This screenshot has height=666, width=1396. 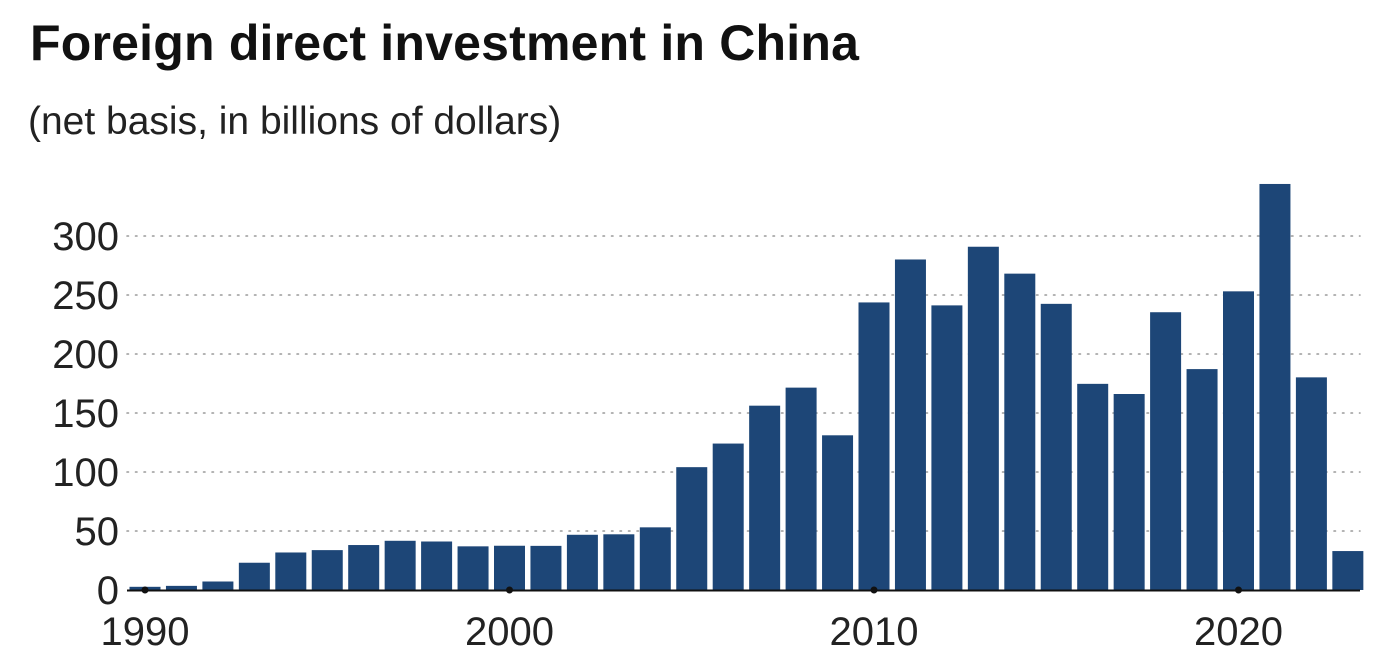 What do you see at coordinates (582, 562) in the screenshot?
I see `bar-2002` at bounding box center [582, 562].